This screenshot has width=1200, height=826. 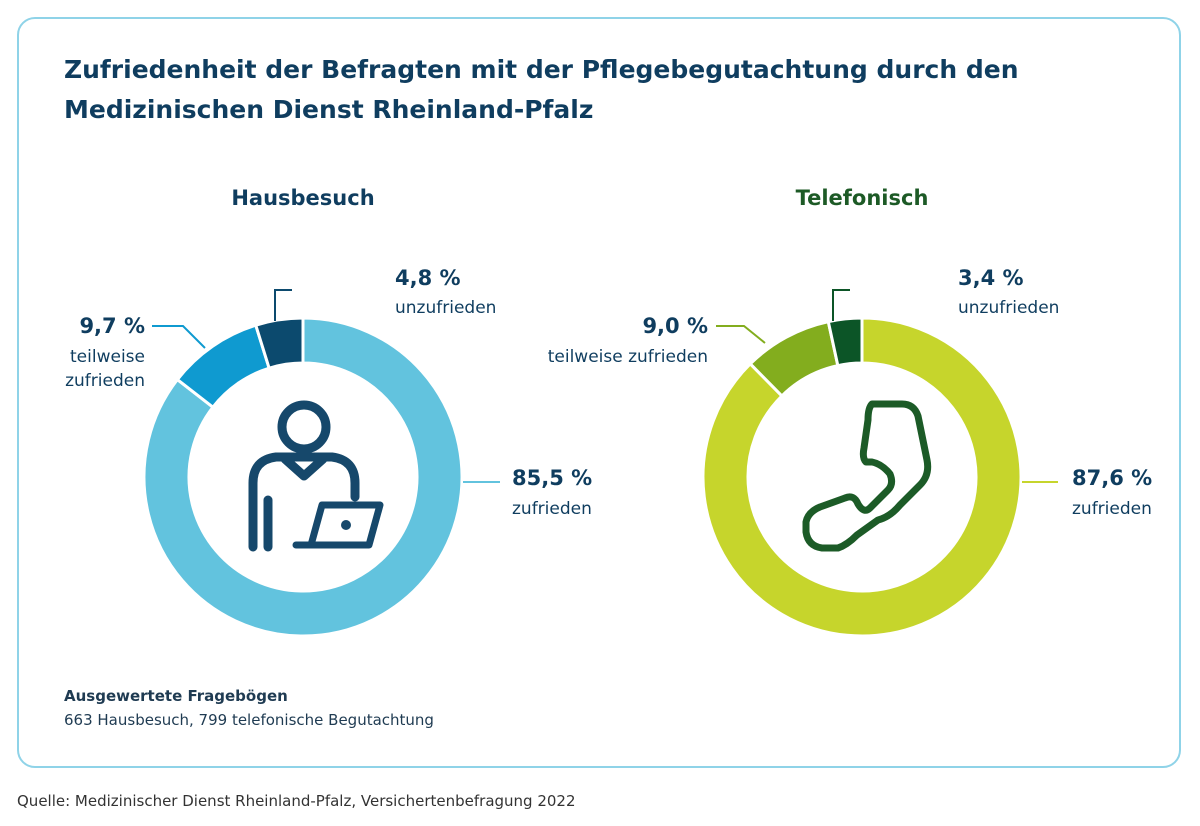 What do you see at coordinates (862, 198) in the screenshot?
I see `donut-title-telefonisch: Telefonisch` at bounding box center [862, 198].